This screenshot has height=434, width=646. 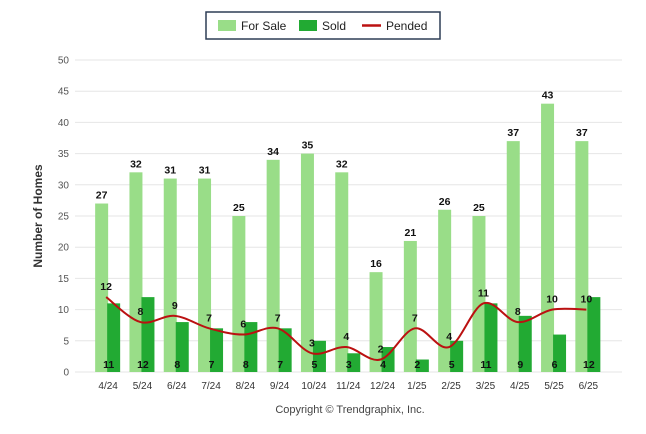 What do you see at coordinates (449, 337) in the screenshot?
I see `label-pended-2/25: 4` at bounding box center [449, 337].